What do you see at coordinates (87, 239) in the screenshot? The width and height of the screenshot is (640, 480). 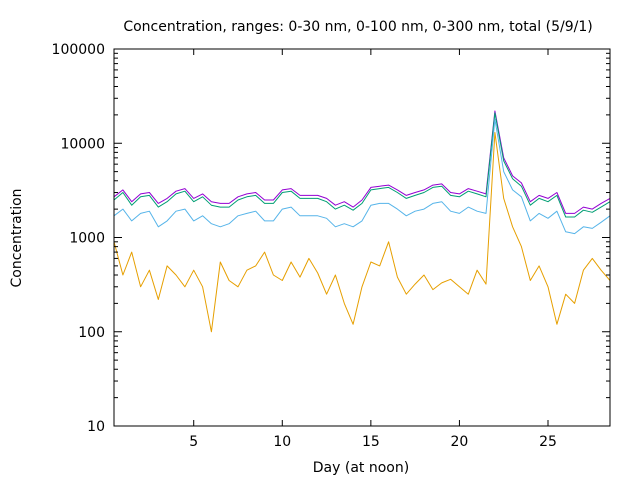 I see `y-tick-label: 1000` at bounding box center [87, 239].